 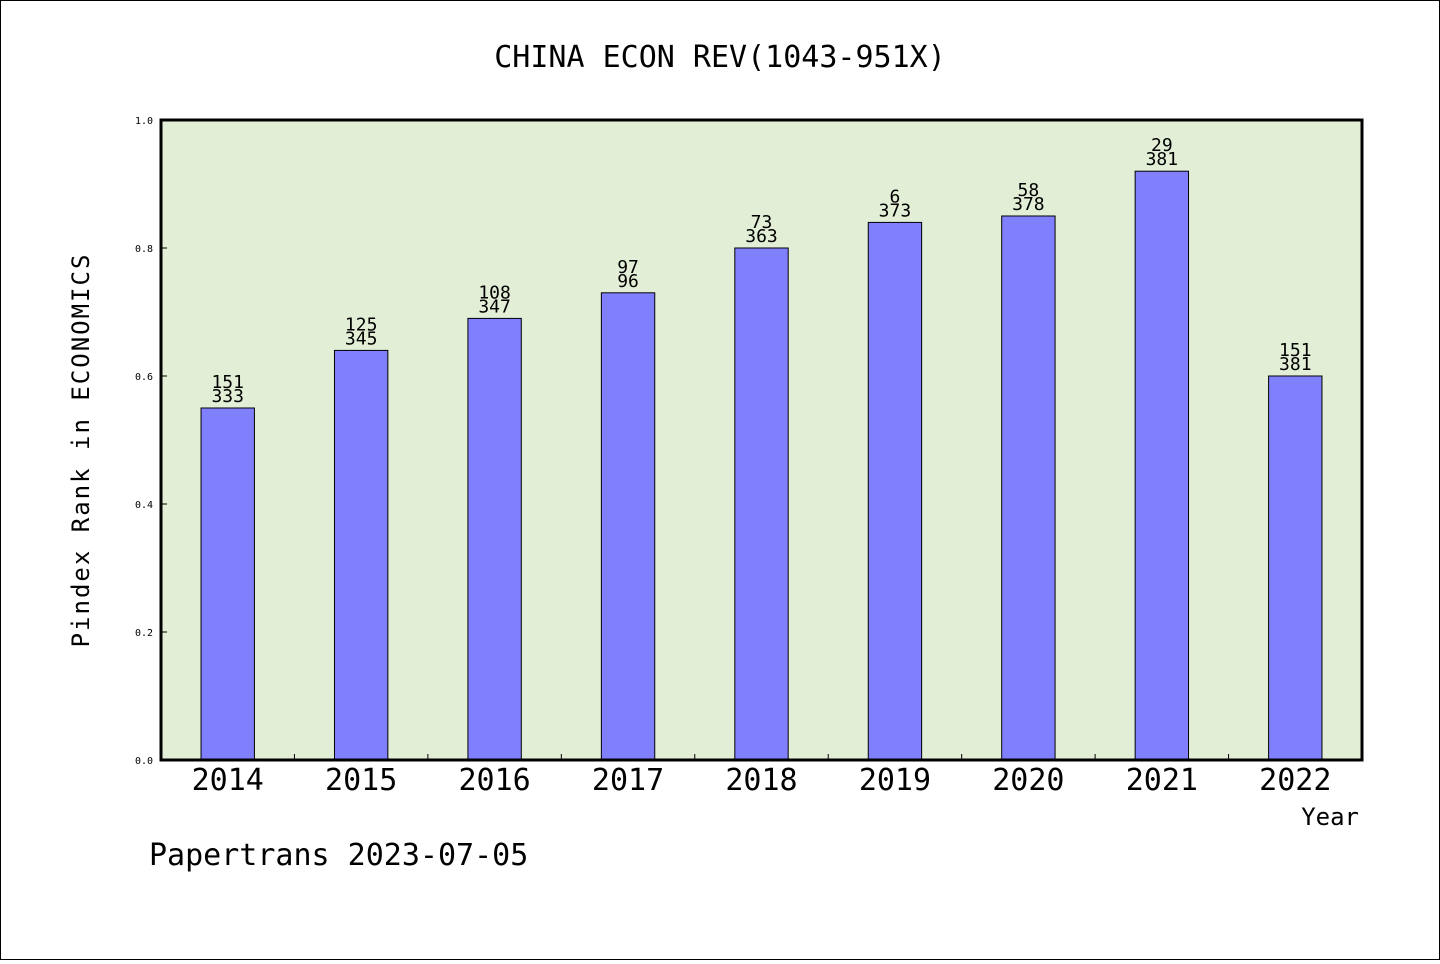 I want to click on y-tick-label: 0.8, so click(x=144, y=249).